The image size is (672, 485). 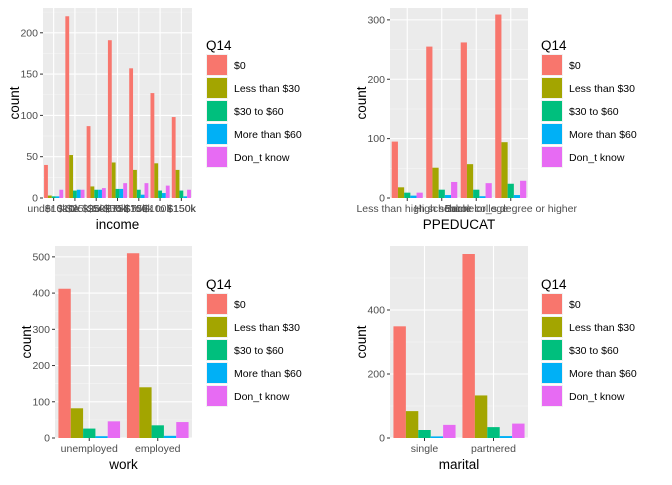 I want to click on x-tick-label: $75k to $100k, so click(x=139, y=209).